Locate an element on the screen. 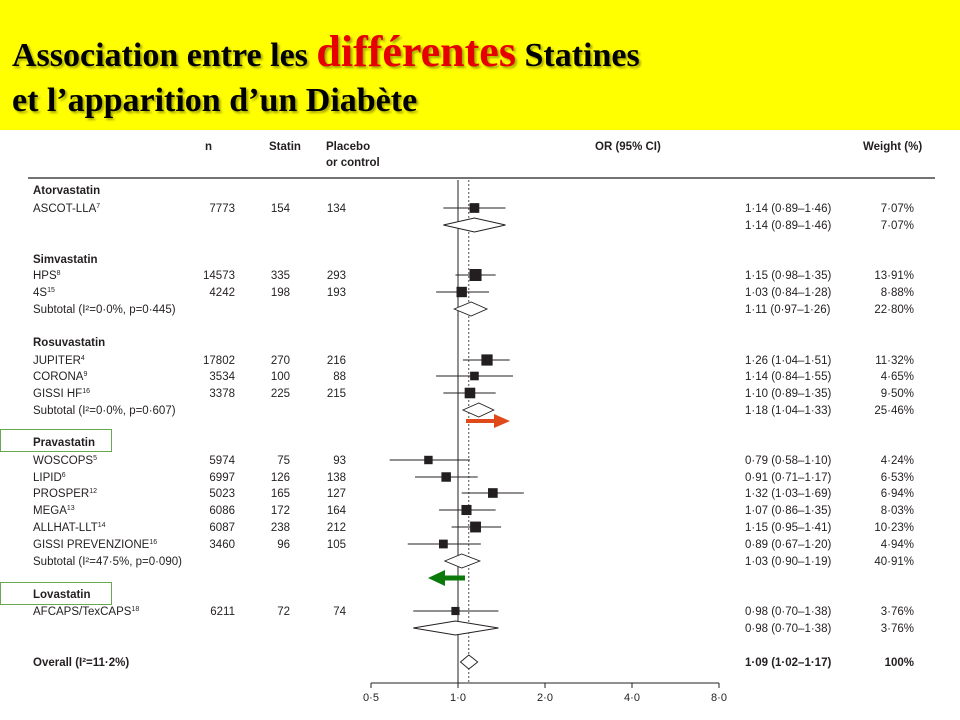  study-statin-events: 154 is located at coordinates (281, 209).